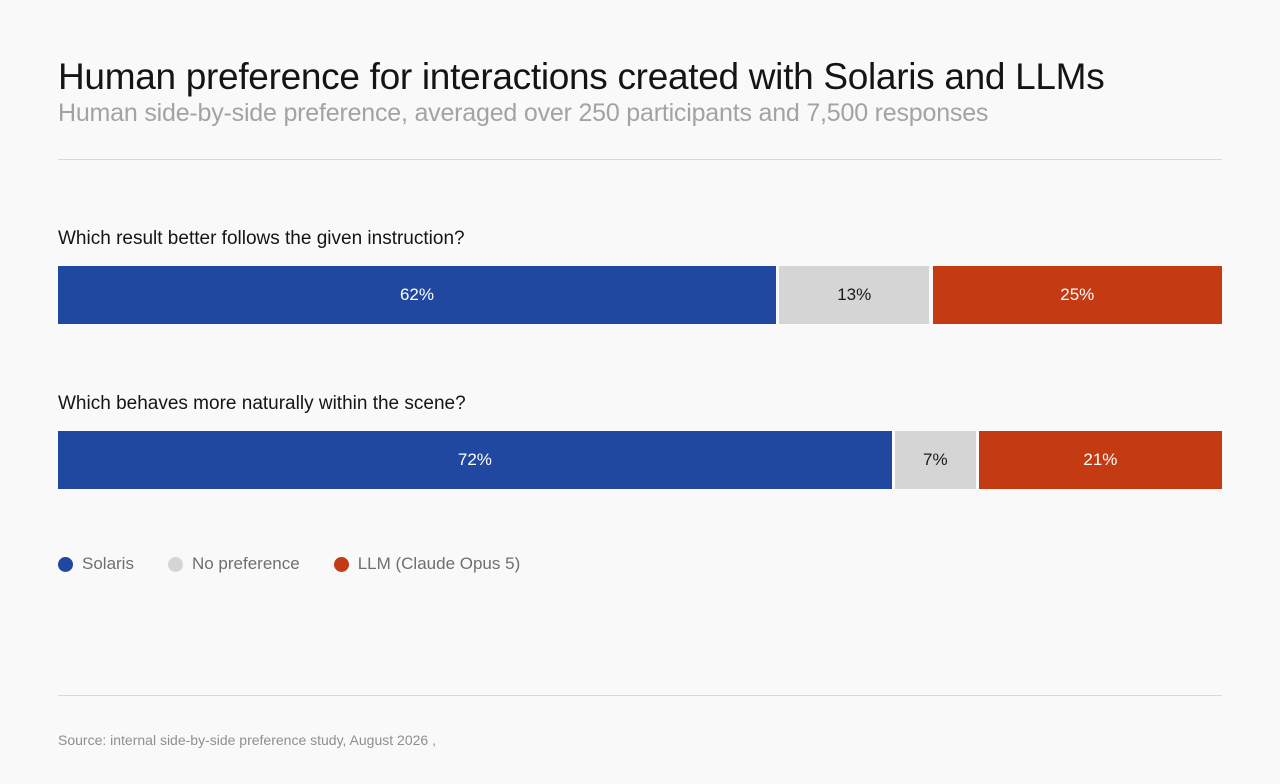 The width and height of the screenshot is (1280, 784). What do you see at coordinates (640, 695) in the screenshot?
I see `bottom-divider` at bounding box center [640, 695].